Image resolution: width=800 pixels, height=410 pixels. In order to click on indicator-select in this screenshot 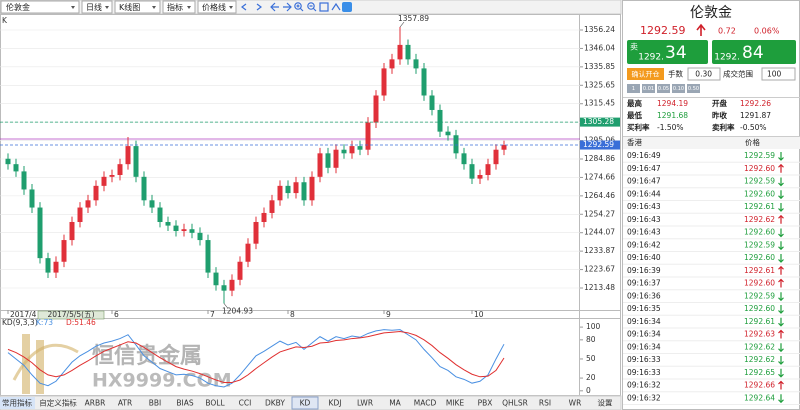, I will do `click(179, 7)`.